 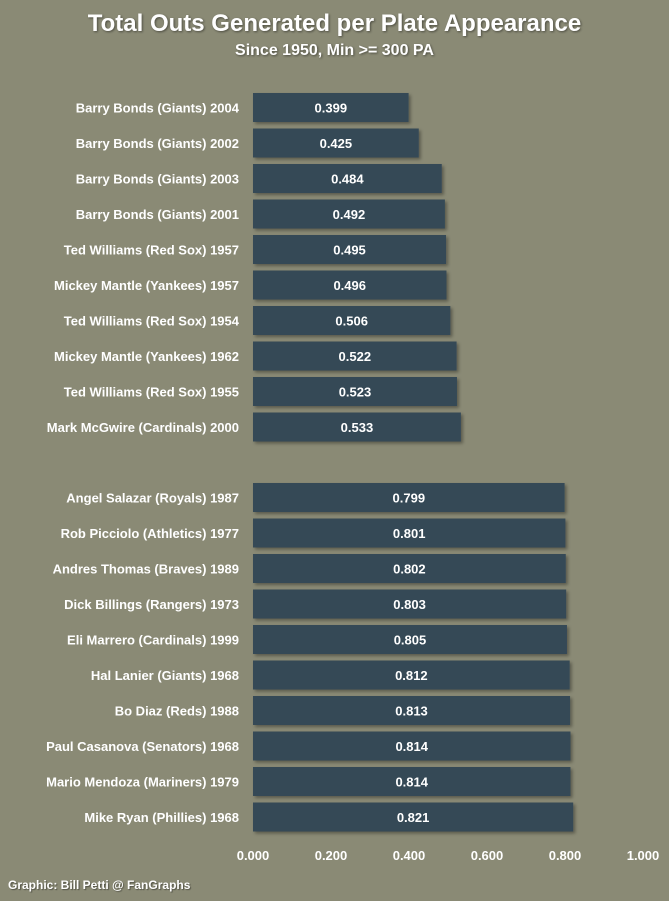 I want to click on bar-value-label: 0.803, so click(x=409, y=604).